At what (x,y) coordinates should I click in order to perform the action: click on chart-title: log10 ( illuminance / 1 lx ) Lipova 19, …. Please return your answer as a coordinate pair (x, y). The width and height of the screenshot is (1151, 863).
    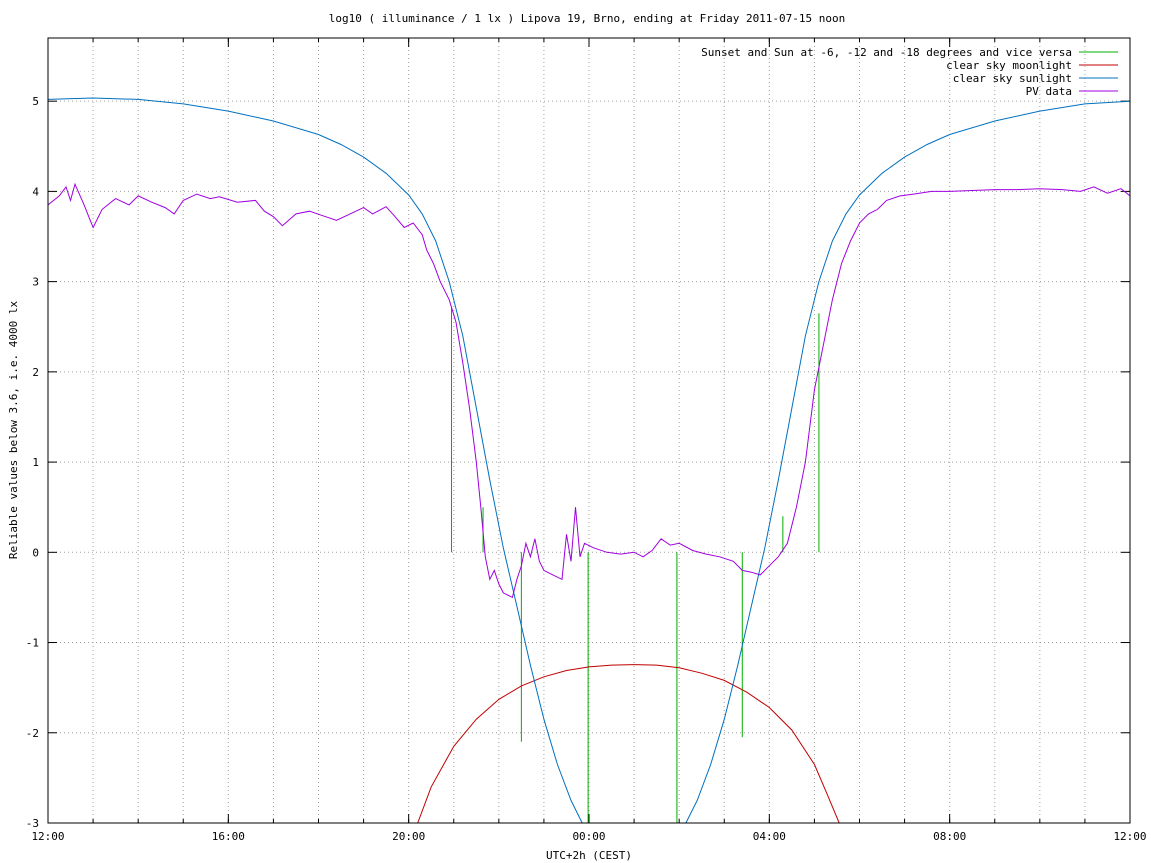
    Looking at the image, I should click on (587, 18).